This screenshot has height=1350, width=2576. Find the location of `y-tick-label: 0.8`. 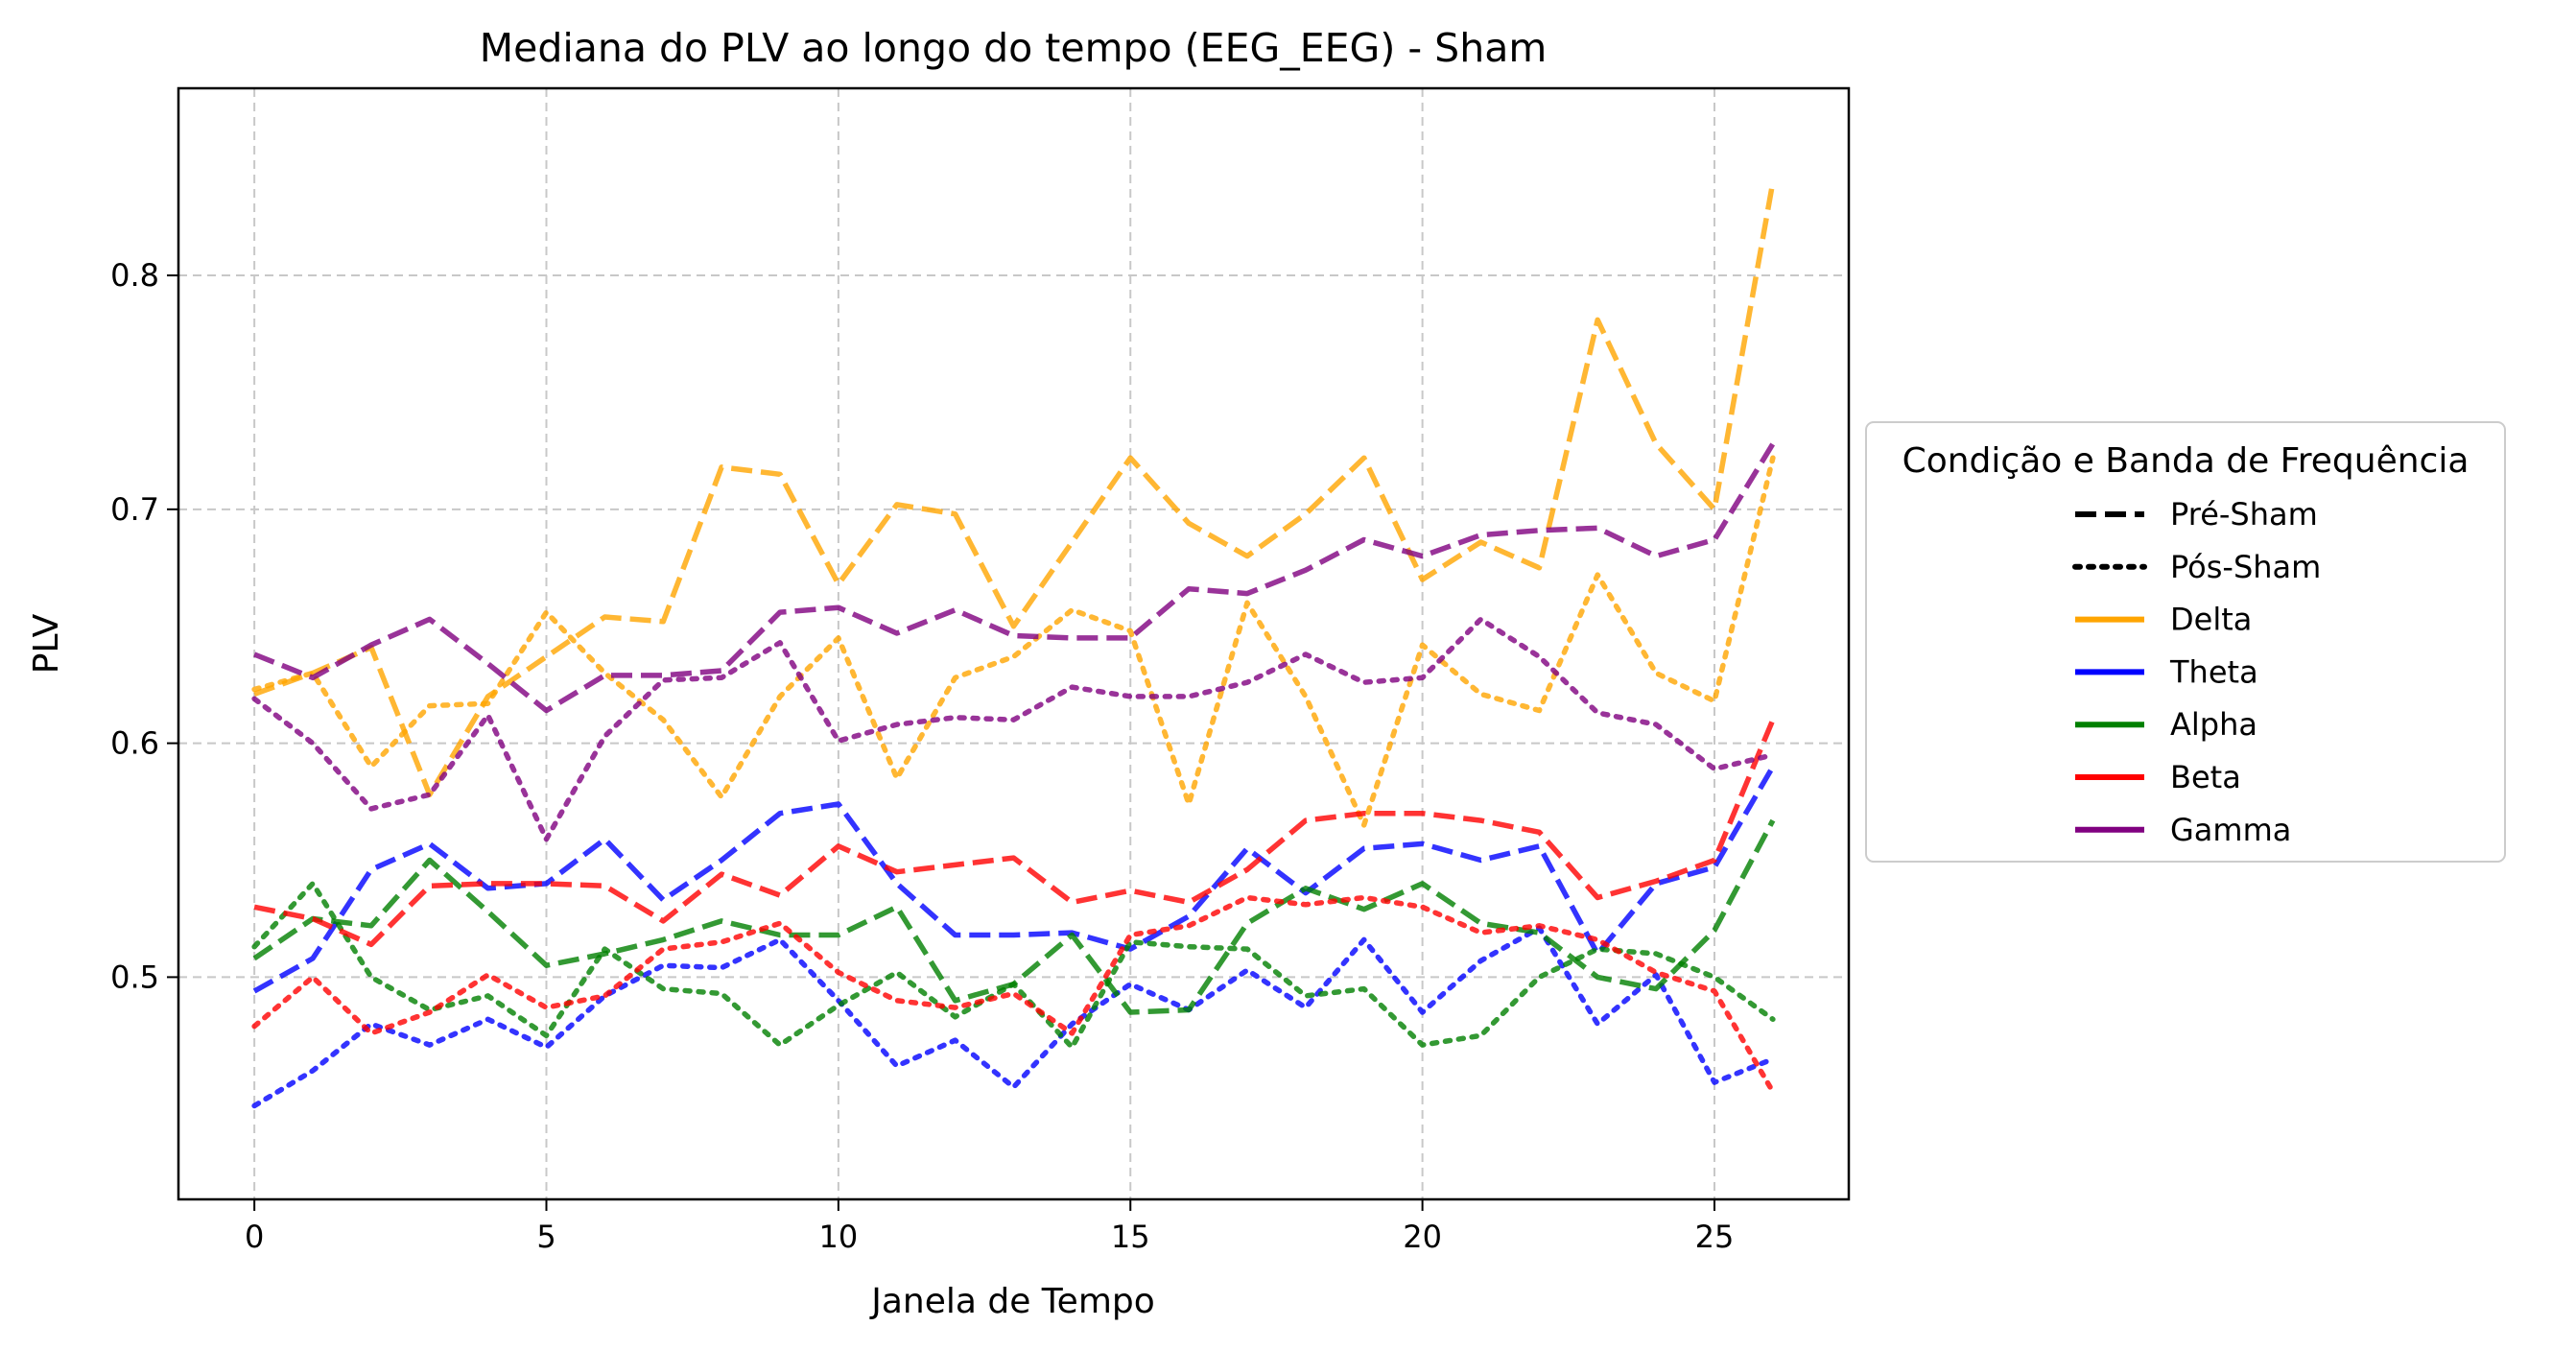

y-tick-label: 0.8 is located at coordinates (135, 275).